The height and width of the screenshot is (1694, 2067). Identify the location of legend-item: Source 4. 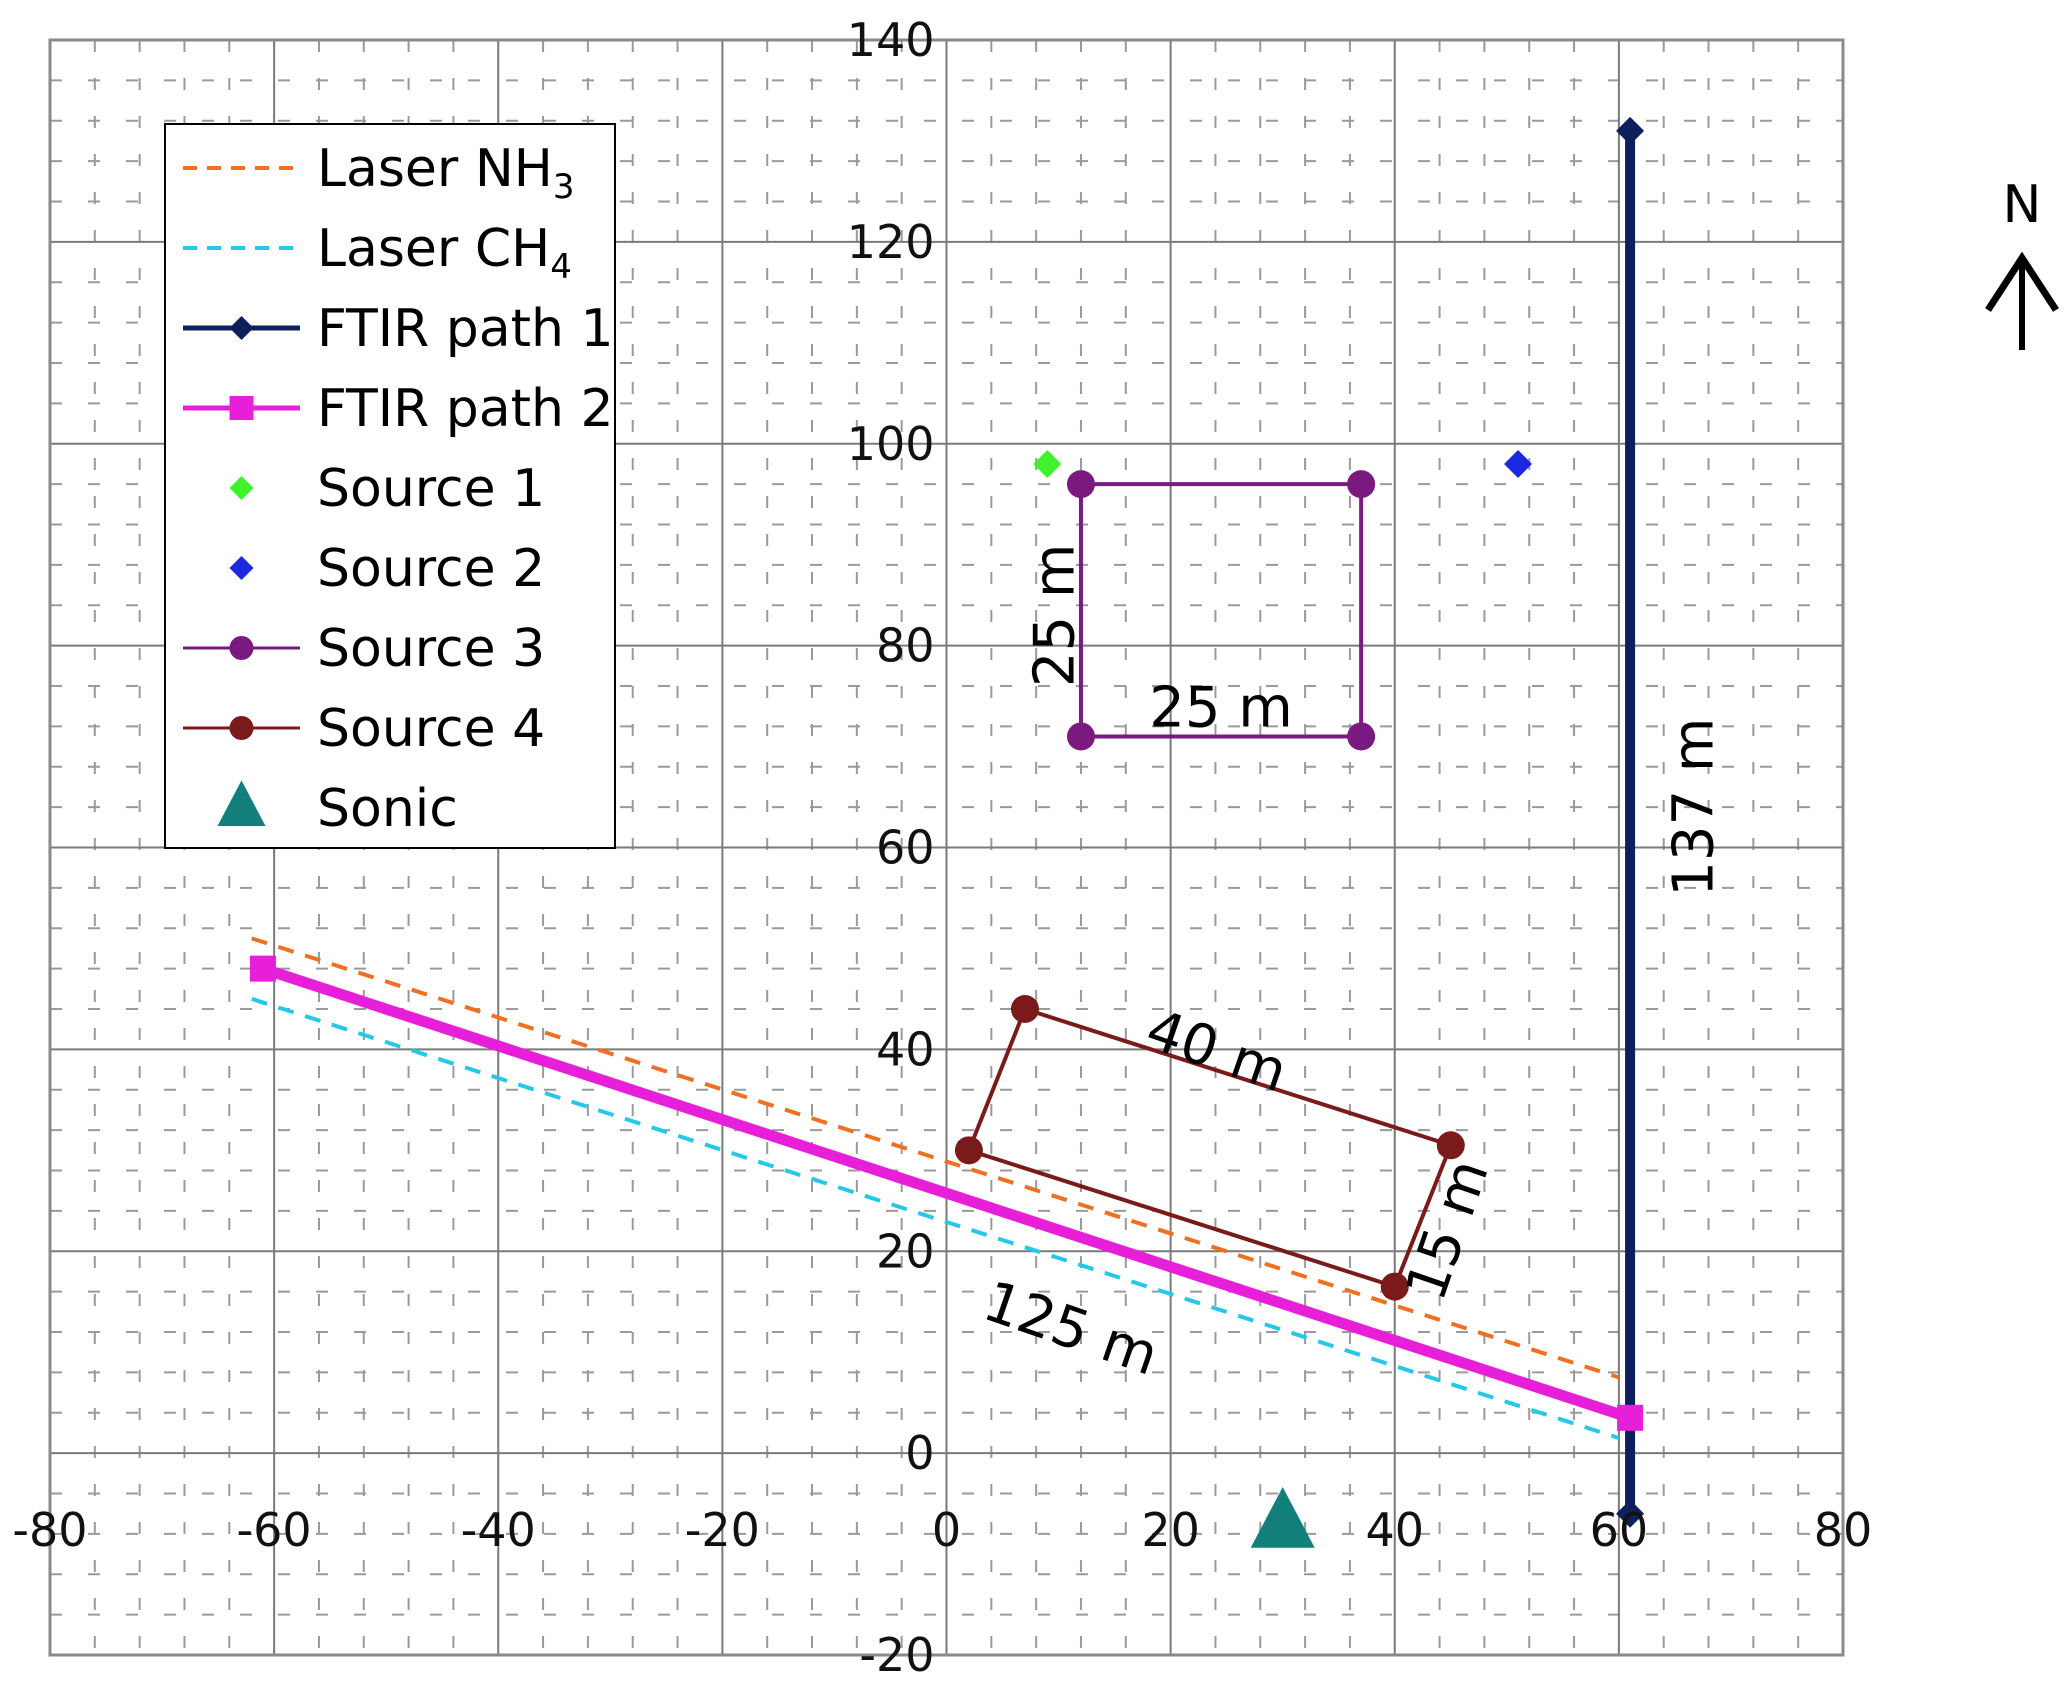
(364, 729).